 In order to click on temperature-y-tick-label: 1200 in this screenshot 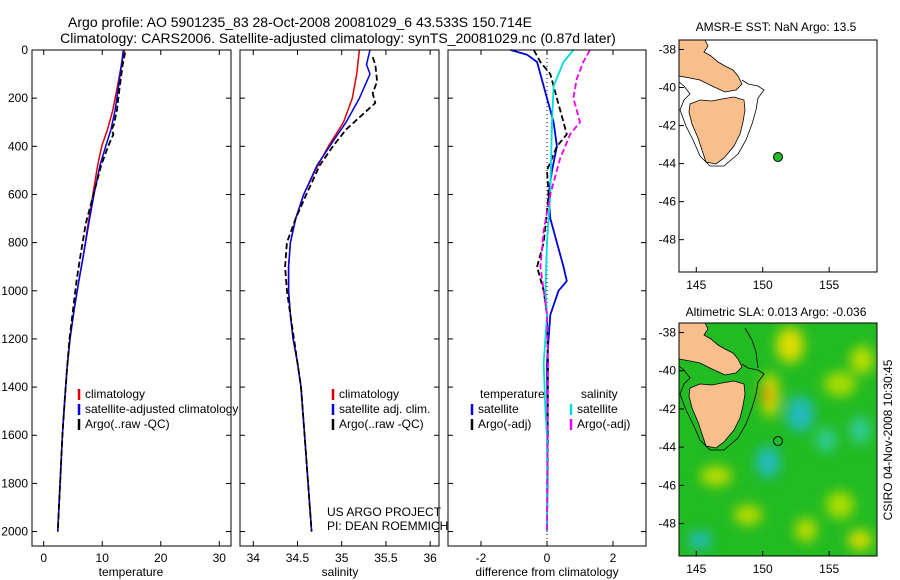, I will do `click(14, 339)`.